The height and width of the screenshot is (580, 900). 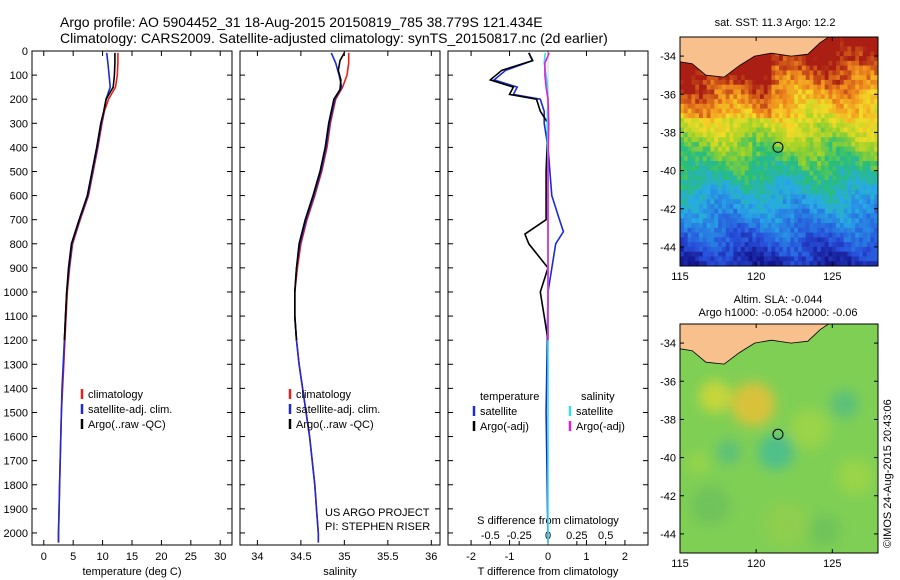 I want to click on sst-heatmap, so click(x=779, y=151).